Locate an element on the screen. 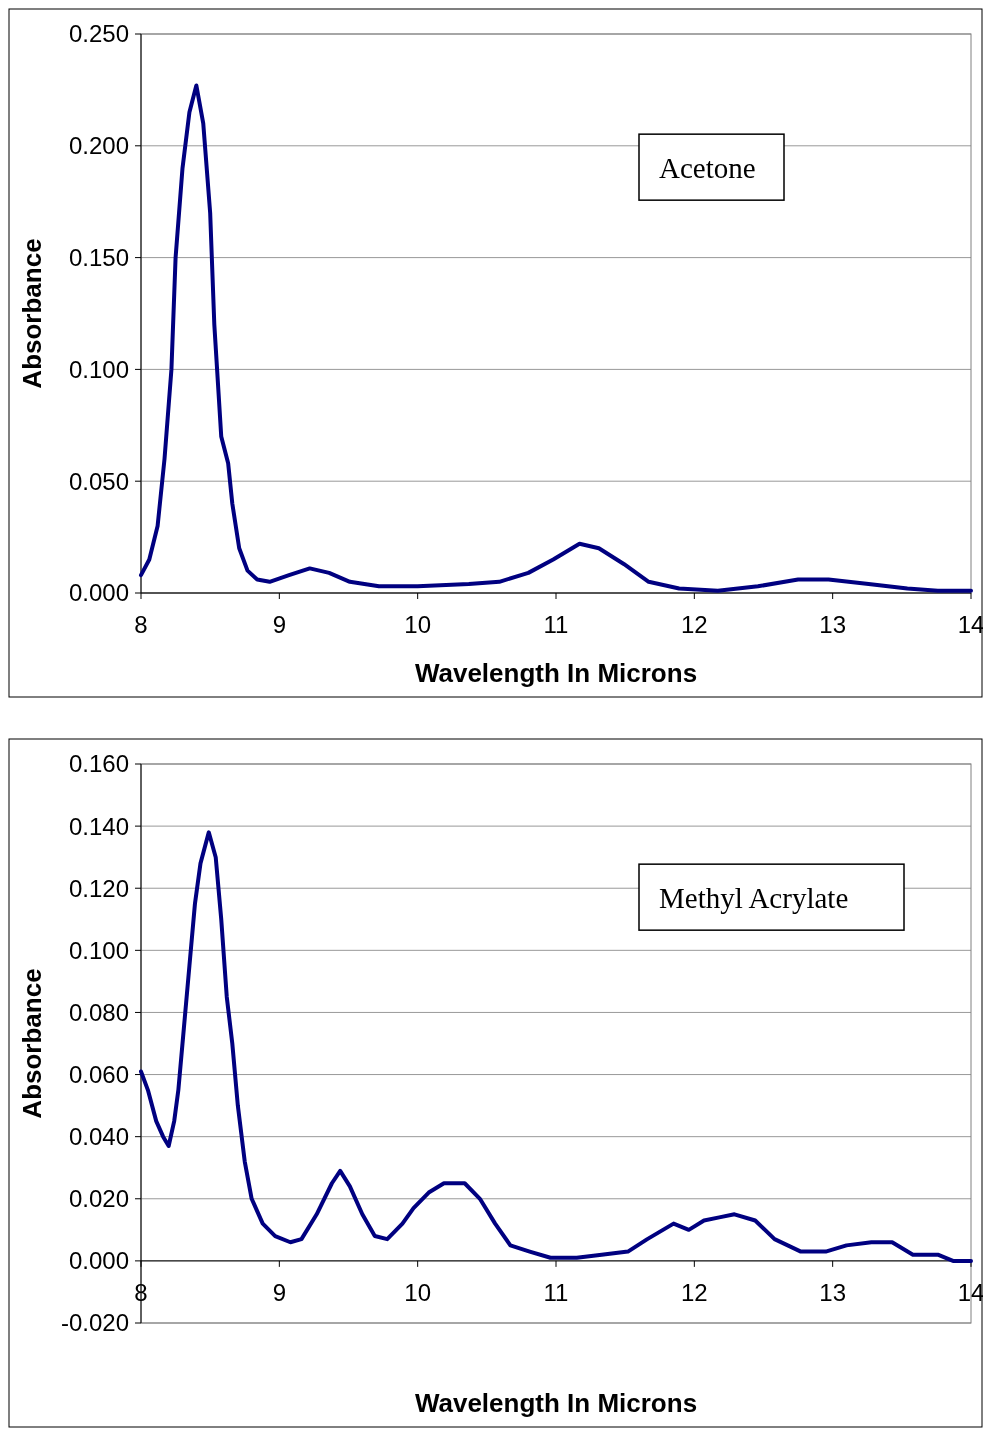 The image size is (993, 1453). y-tick-label: 0.050 is located at coordinates (98, 481).